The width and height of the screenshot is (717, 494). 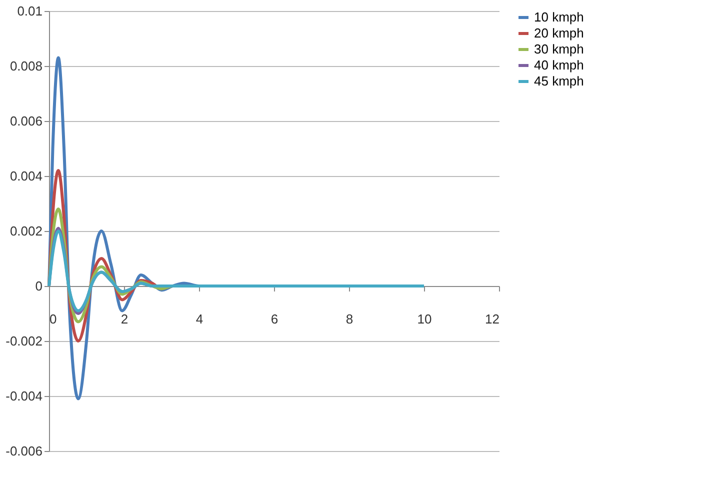 What do you see at coordinates (24, 451) in the screenshot?
I see `y-tick-label: -0.006` at bounding box center [24, 451].